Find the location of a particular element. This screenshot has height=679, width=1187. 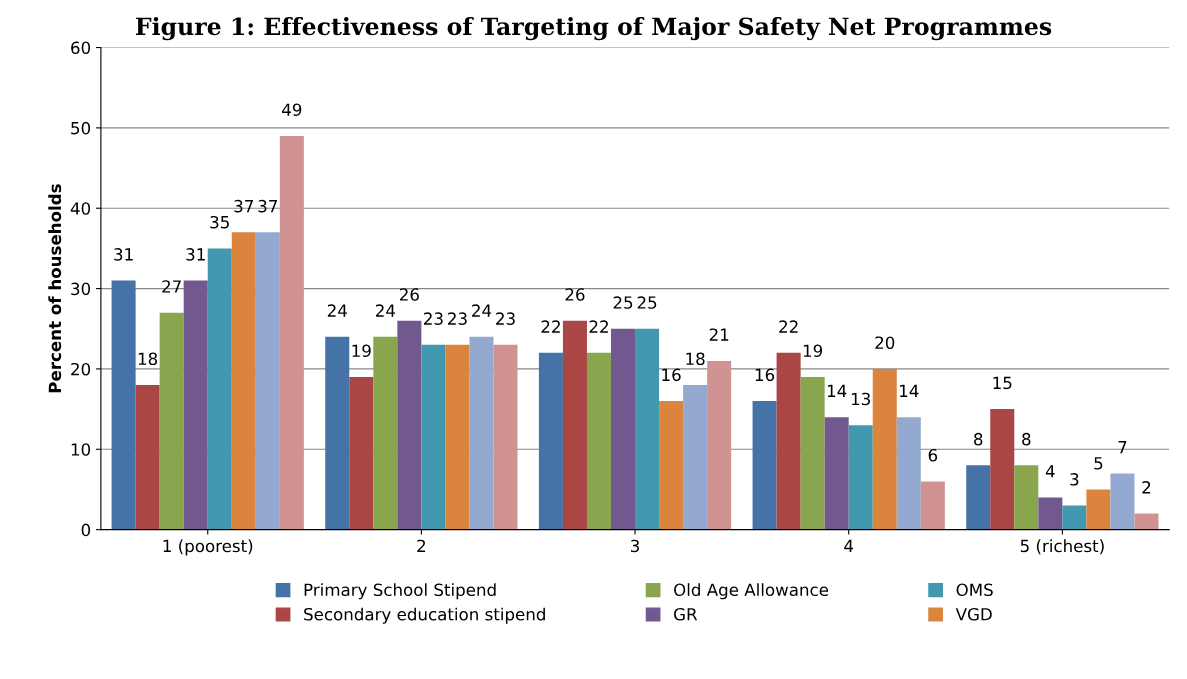

data-label: 3 is located at coordinates (1074, 479).